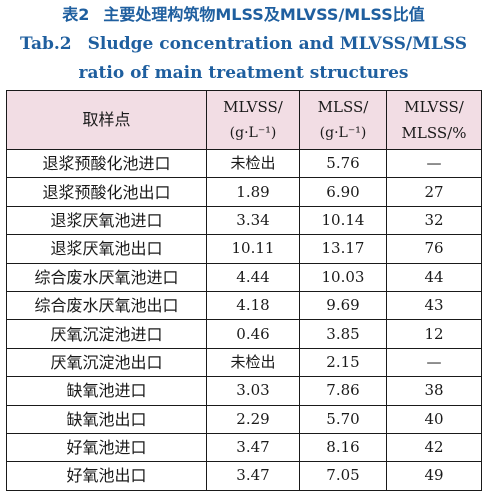 This screenshot has width=487, height=491. I want to click on table-row: 退浆预酸化池出口 1.89 6.90 27, so click(244, 192).